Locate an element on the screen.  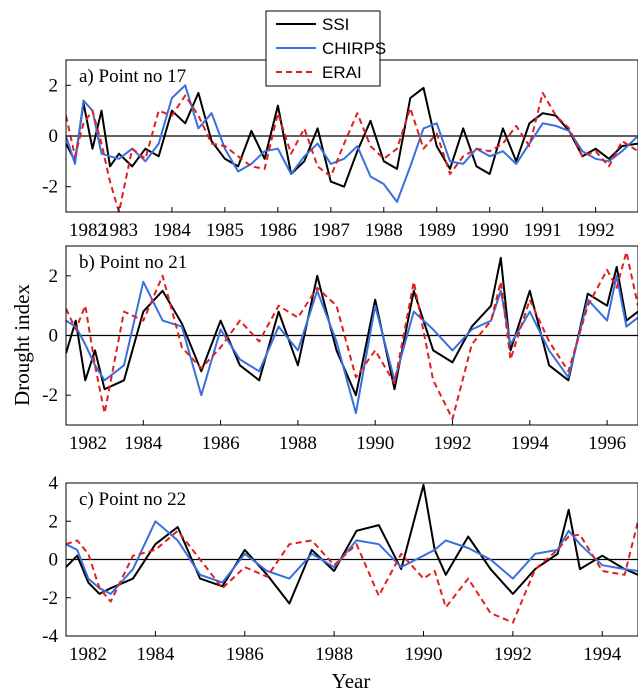
series-ssi-line is located at coordinates (352, 137).